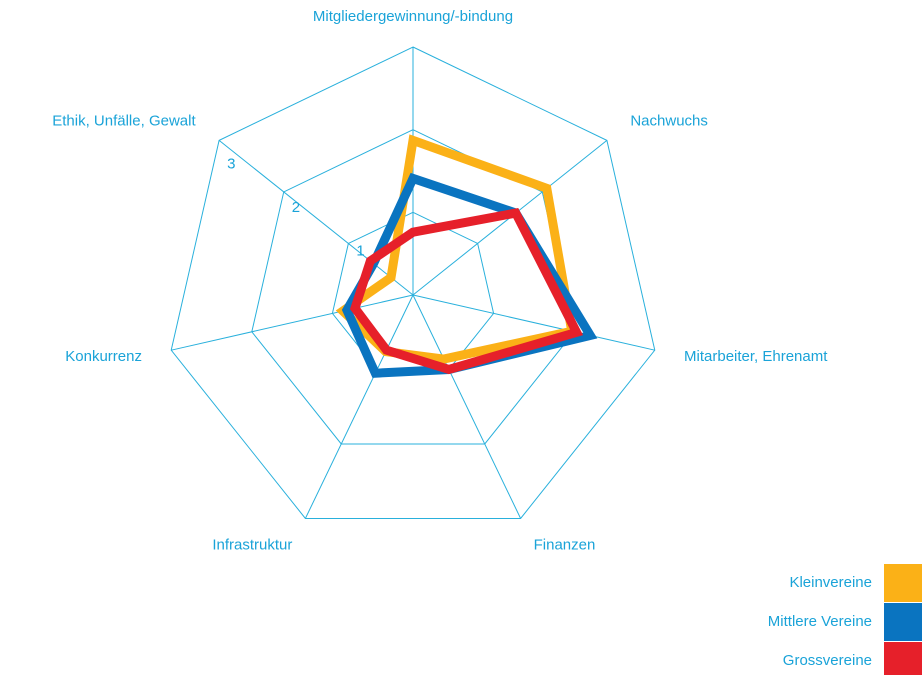 Image resolution: width=924 pixels, height=675 pixels. Describe the element at coordinates (756, 356) in the screenshot. I see `axis-label: Mitarbeiter, Ehrenamt` at that location.